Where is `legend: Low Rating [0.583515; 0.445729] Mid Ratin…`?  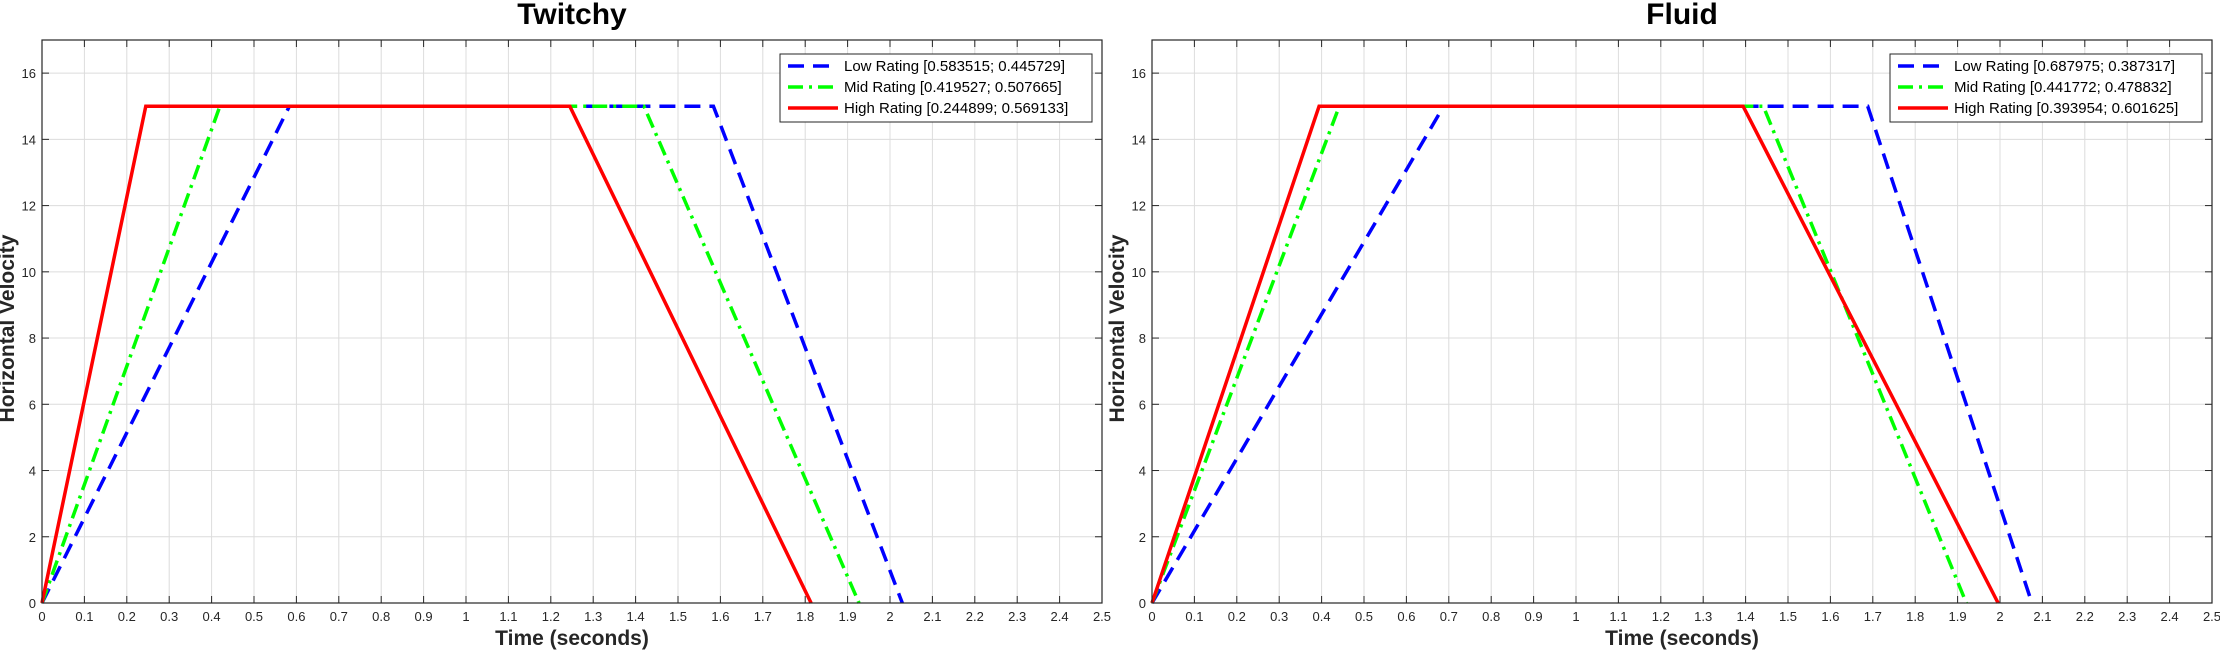 legend: Low Rating [0.583515; 0.445729] Mid Ratin… is located at coordinates (936, 88).